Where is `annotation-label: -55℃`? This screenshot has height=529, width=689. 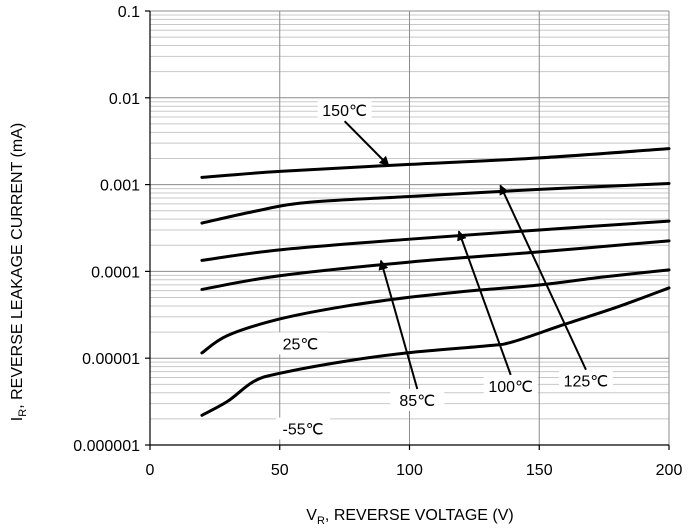 annotation-label: -55℃ is located at coordinates (303, 429).